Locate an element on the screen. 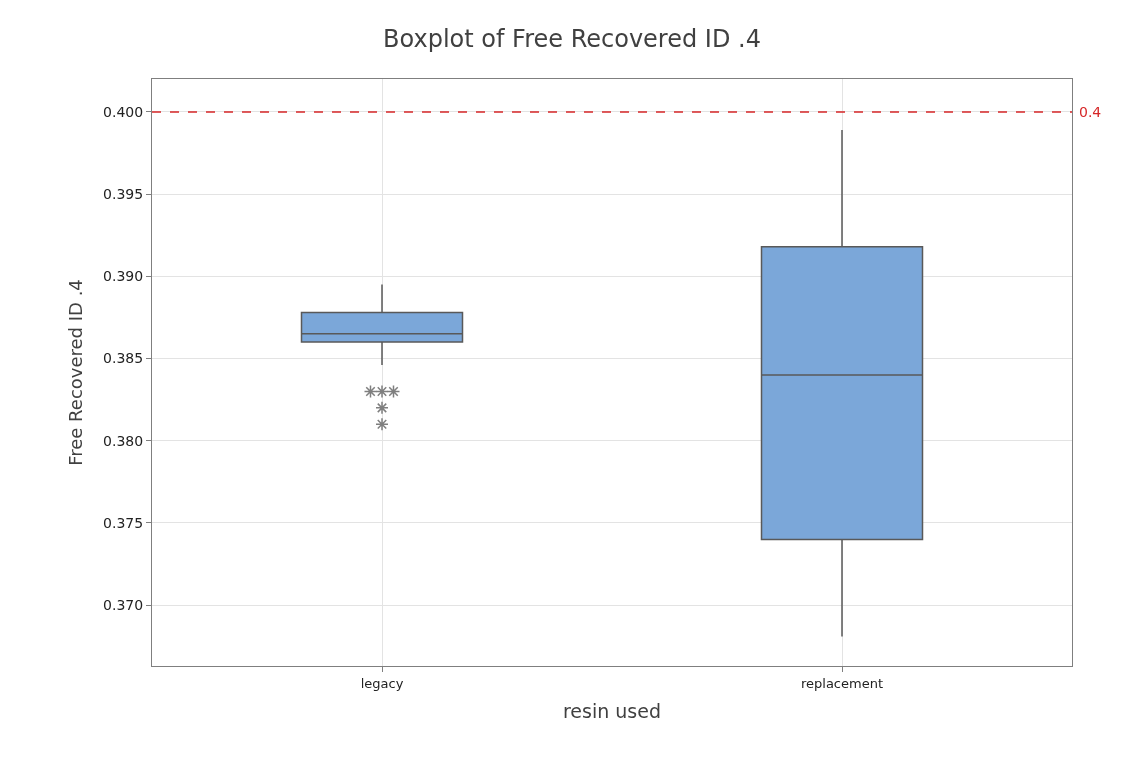 The image size is (1144, 767). x-tick-label: replacement is located at coordinates (842, 683).